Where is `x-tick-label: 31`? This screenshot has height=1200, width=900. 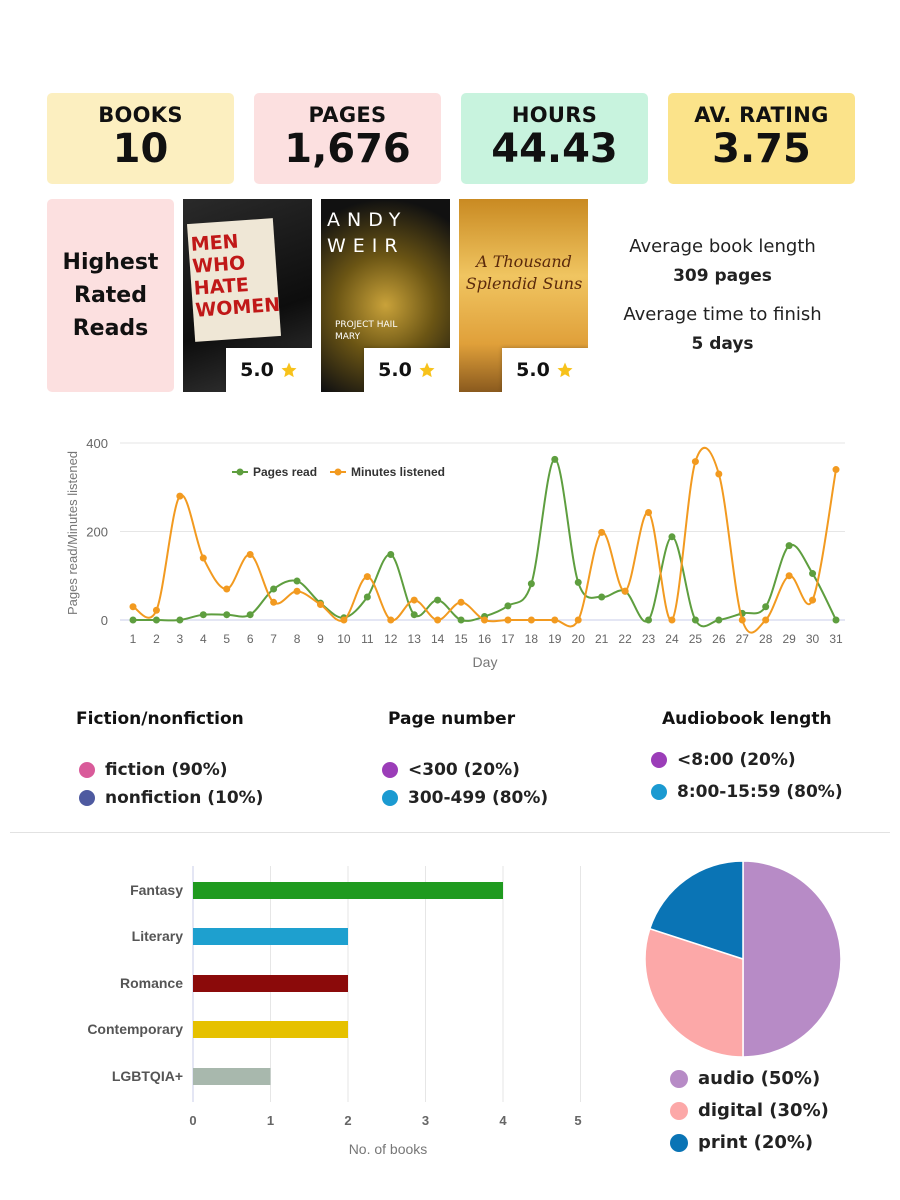
x-tick-label: 31 is located at coordinates (836, 639).